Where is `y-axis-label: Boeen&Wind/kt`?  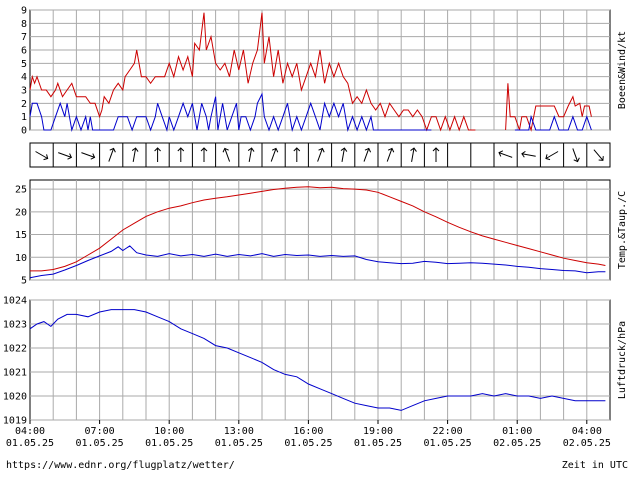
y-axis-label: Boeen&Wind/kt is located at coordinates (622, 70).